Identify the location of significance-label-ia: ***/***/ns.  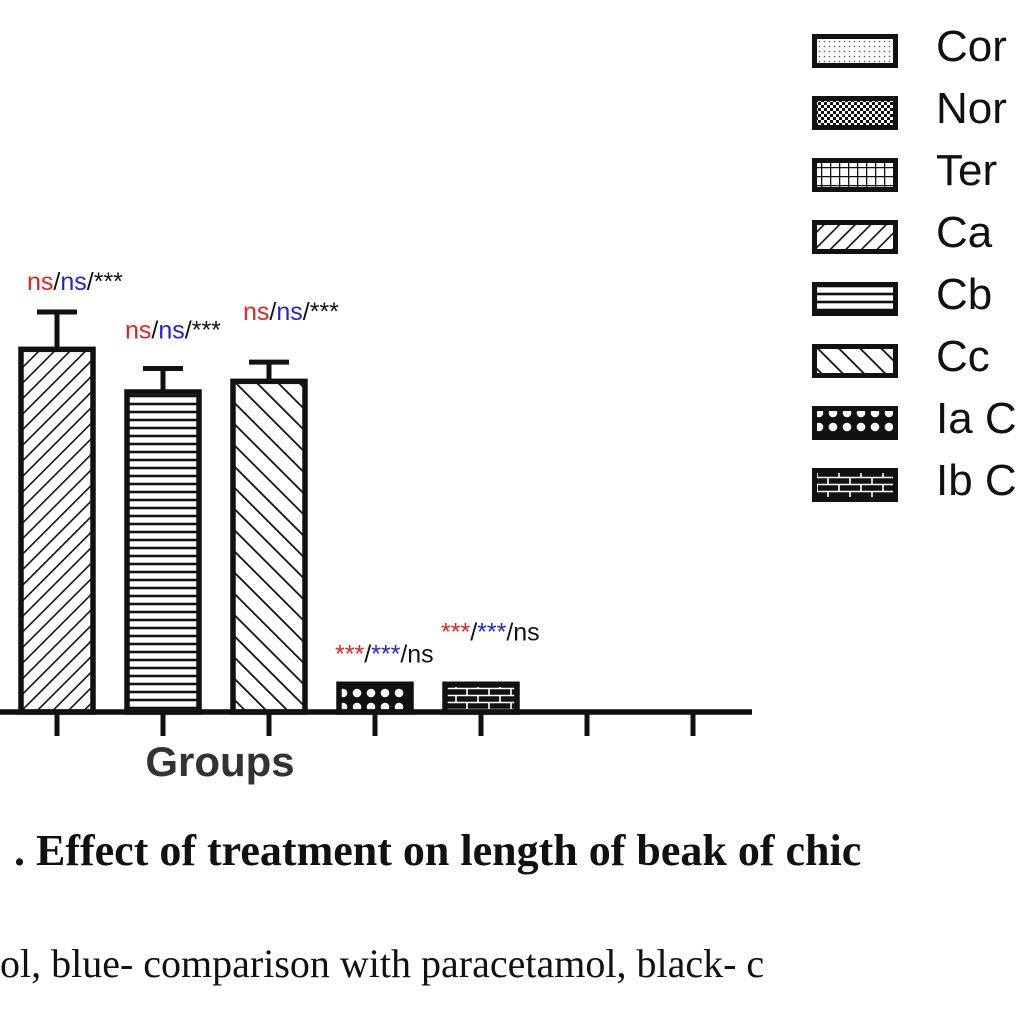
(384, 654).